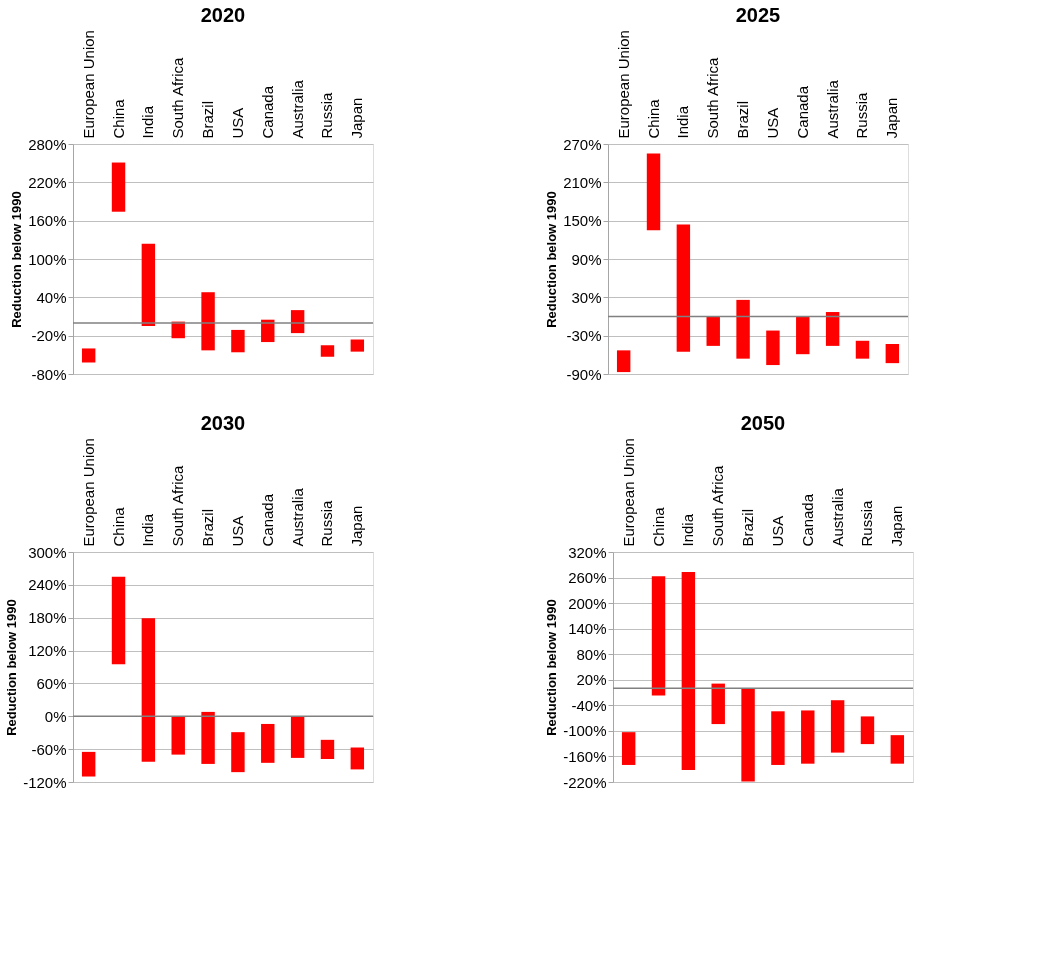 Image resolution: width=1060 pixels, height=958 pixels. Describe the element at coordinates (49, 336) in the screenshot. I see `y-tick-label: -20%` at that location.